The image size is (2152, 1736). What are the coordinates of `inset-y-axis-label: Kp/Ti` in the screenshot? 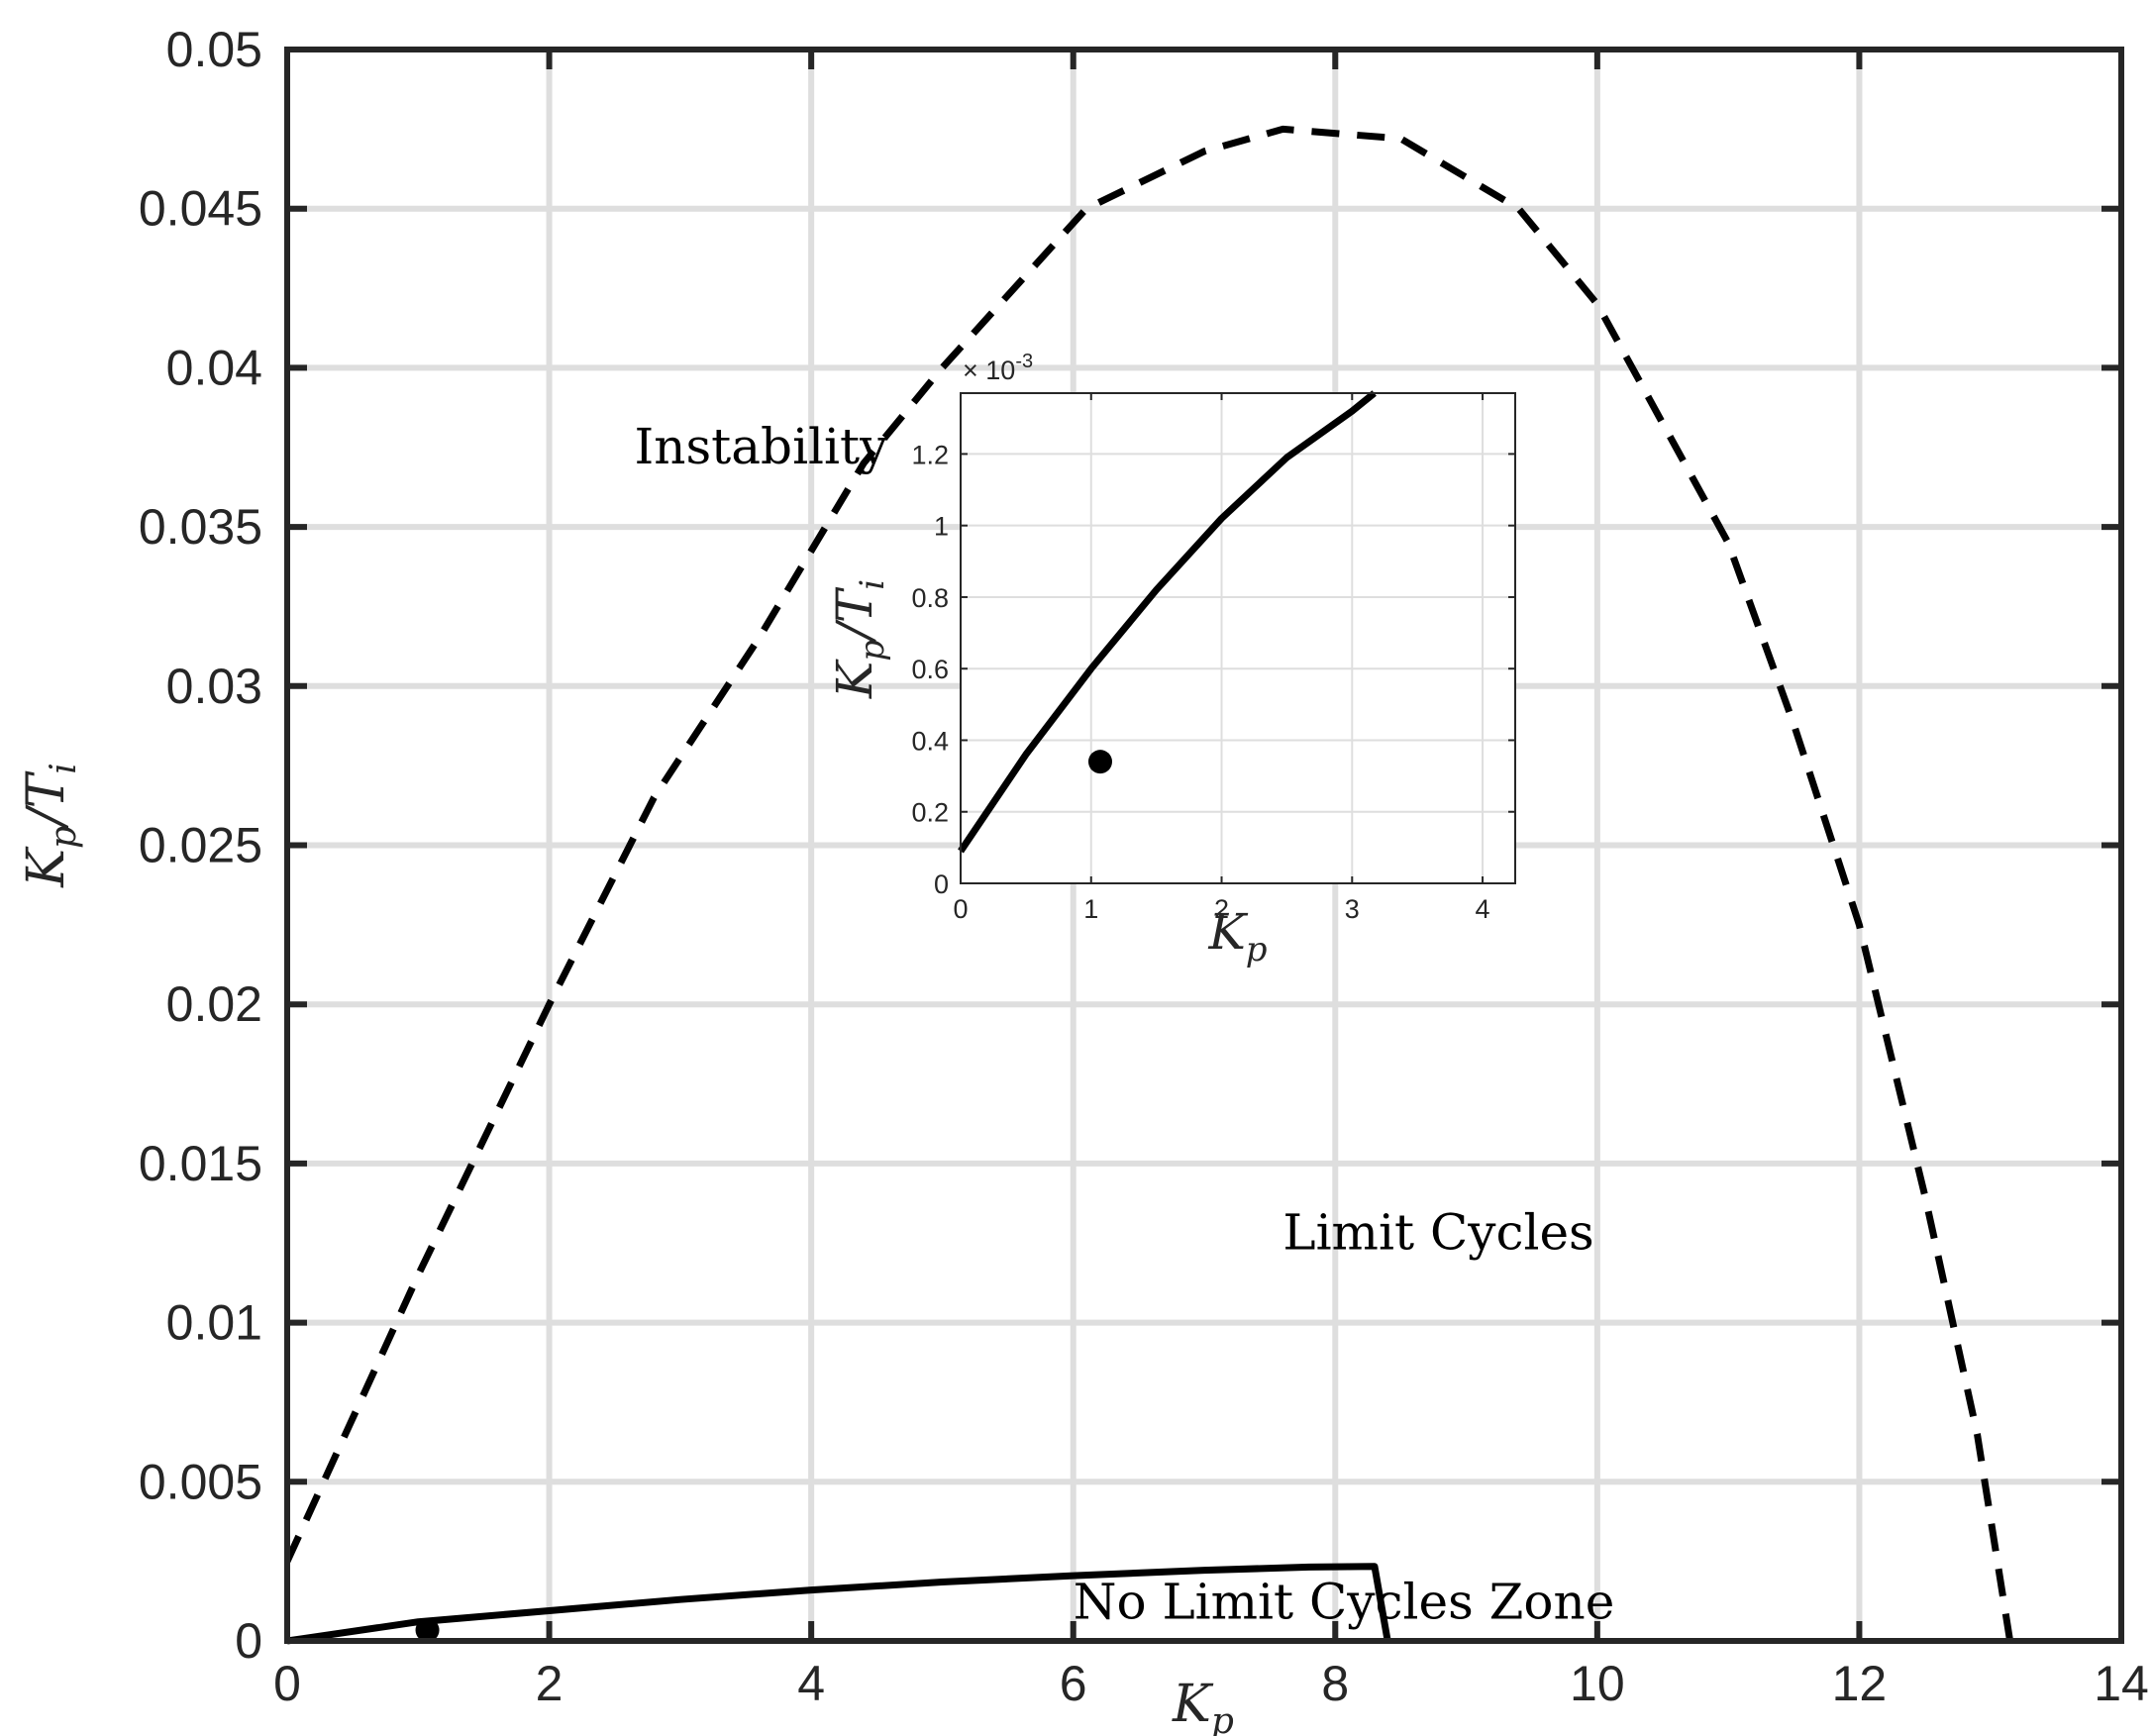 It's located at (859, 639).